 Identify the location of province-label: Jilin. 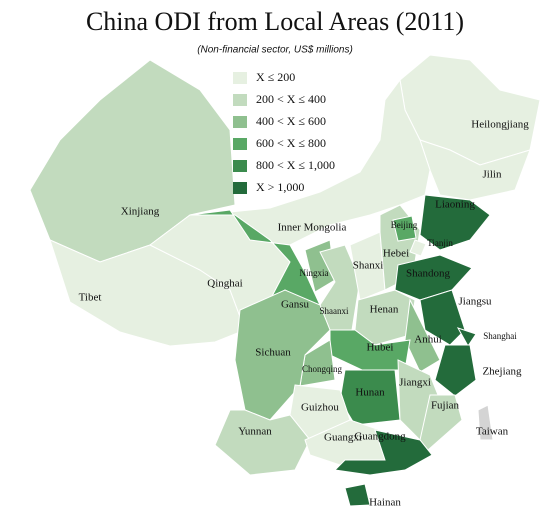
(492, 175).